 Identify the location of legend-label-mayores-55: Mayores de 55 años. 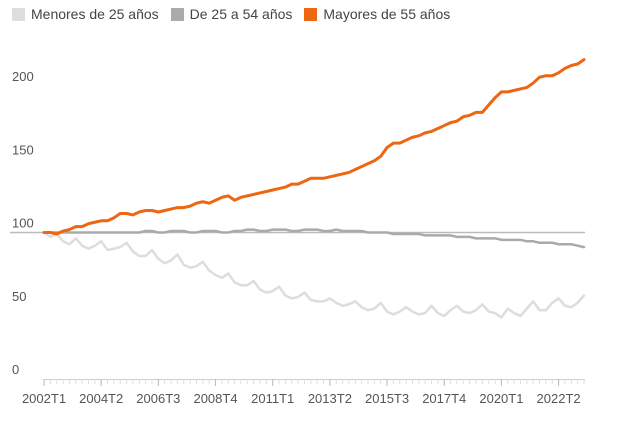
(387, 14).